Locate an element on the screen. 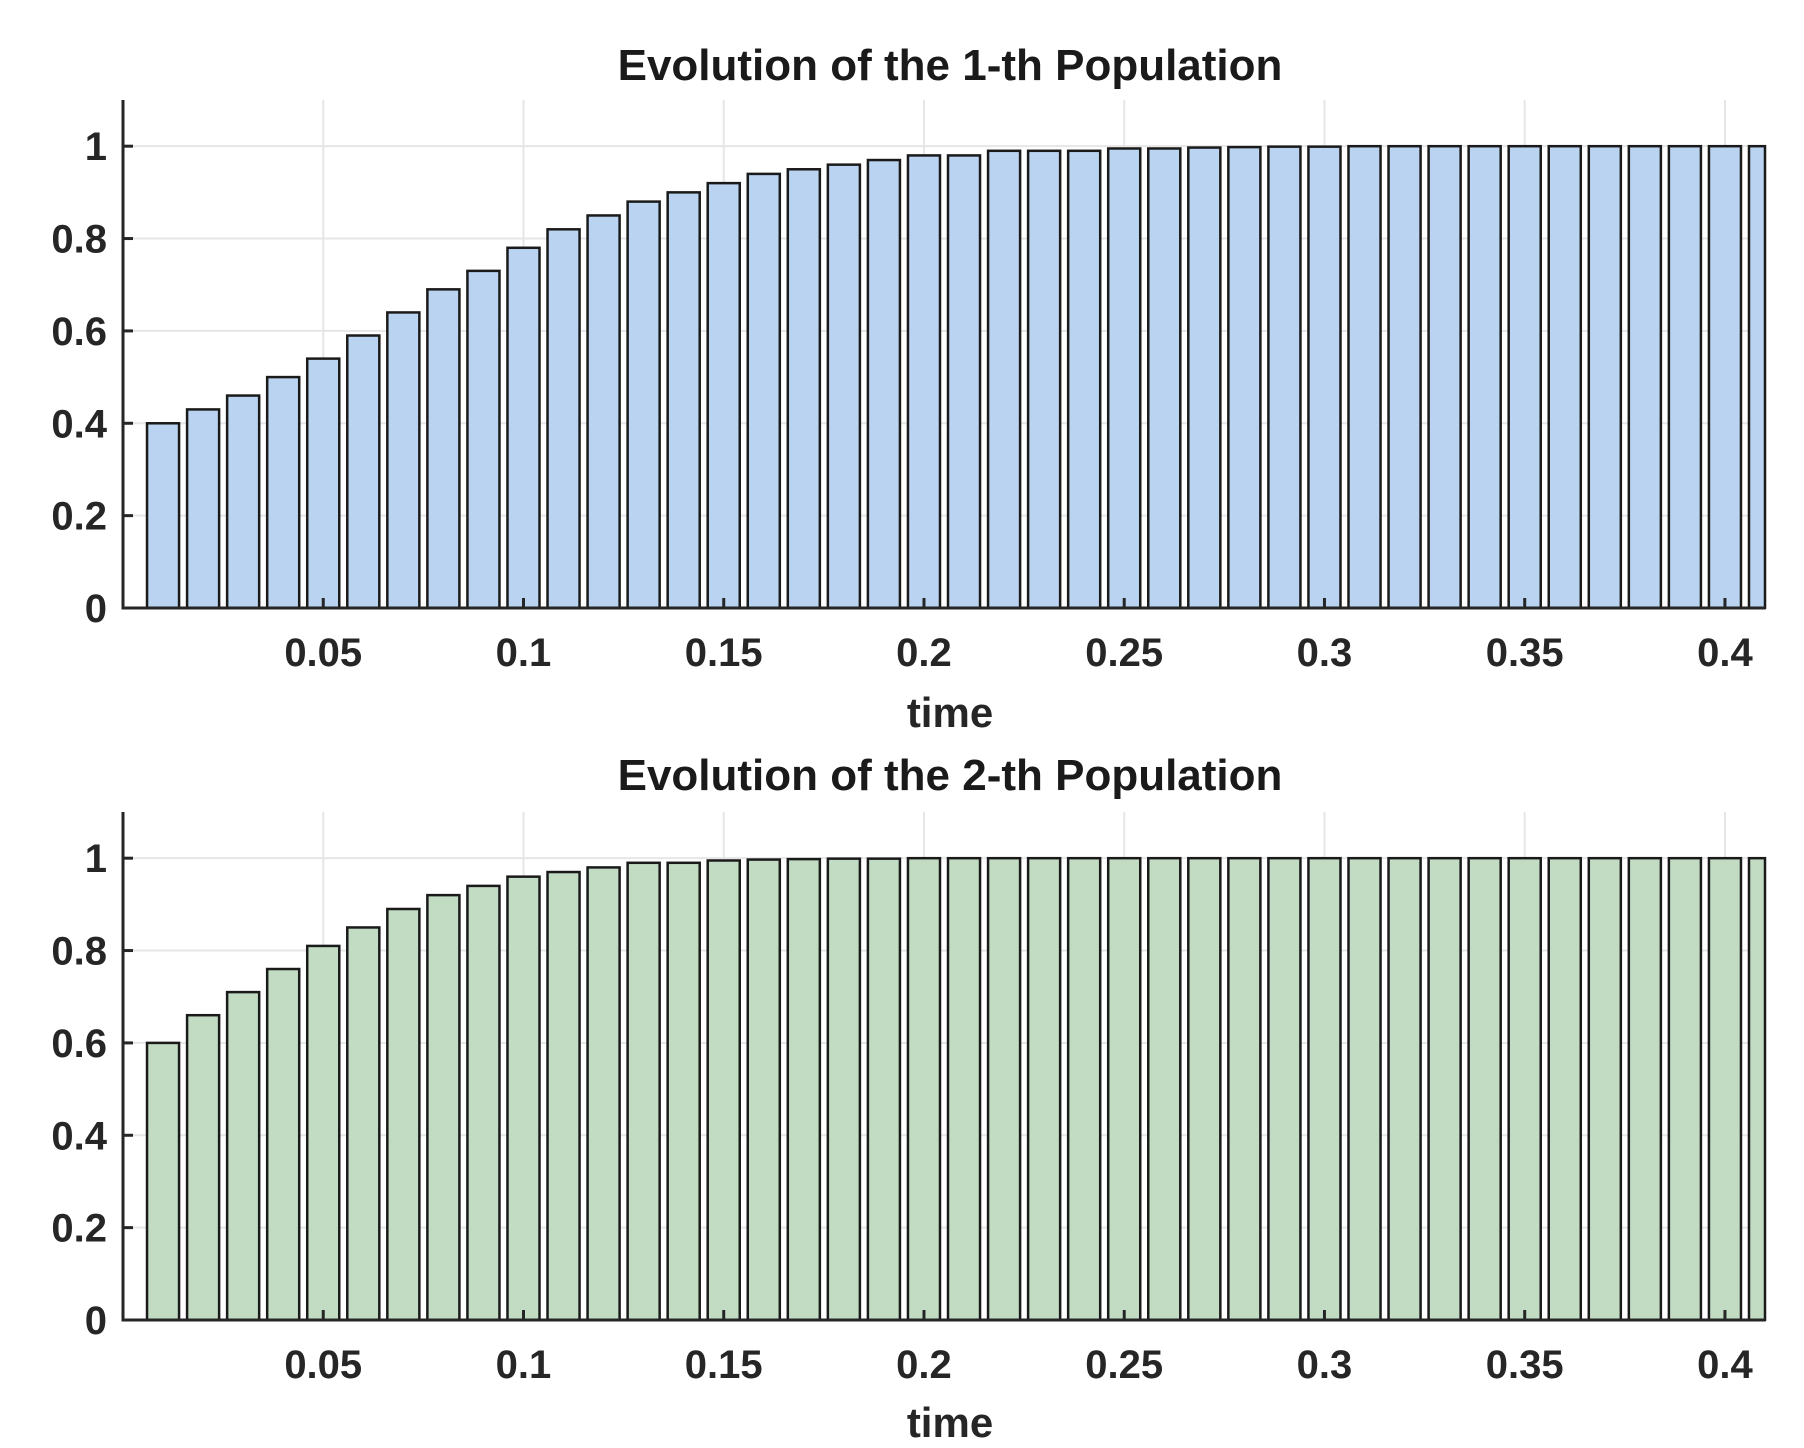 This screenshot has height=1448, width=1804. y-tick-label: 1 is located at coordinates (96, 859).